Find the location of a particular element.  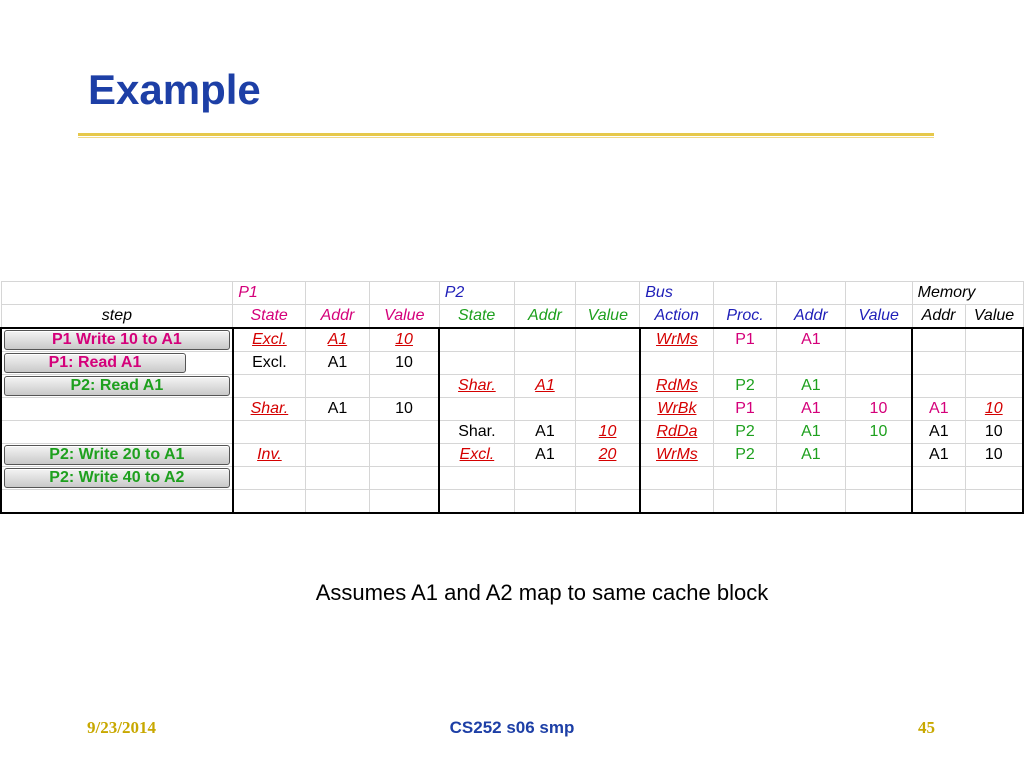

bus-action-cell: RdMs is located at coordinates (677, 386).